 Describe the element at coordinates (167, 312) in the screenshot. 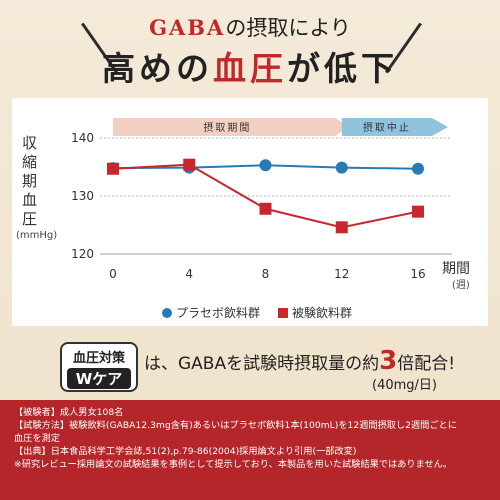

I see `legend-marker-circle` at that location.